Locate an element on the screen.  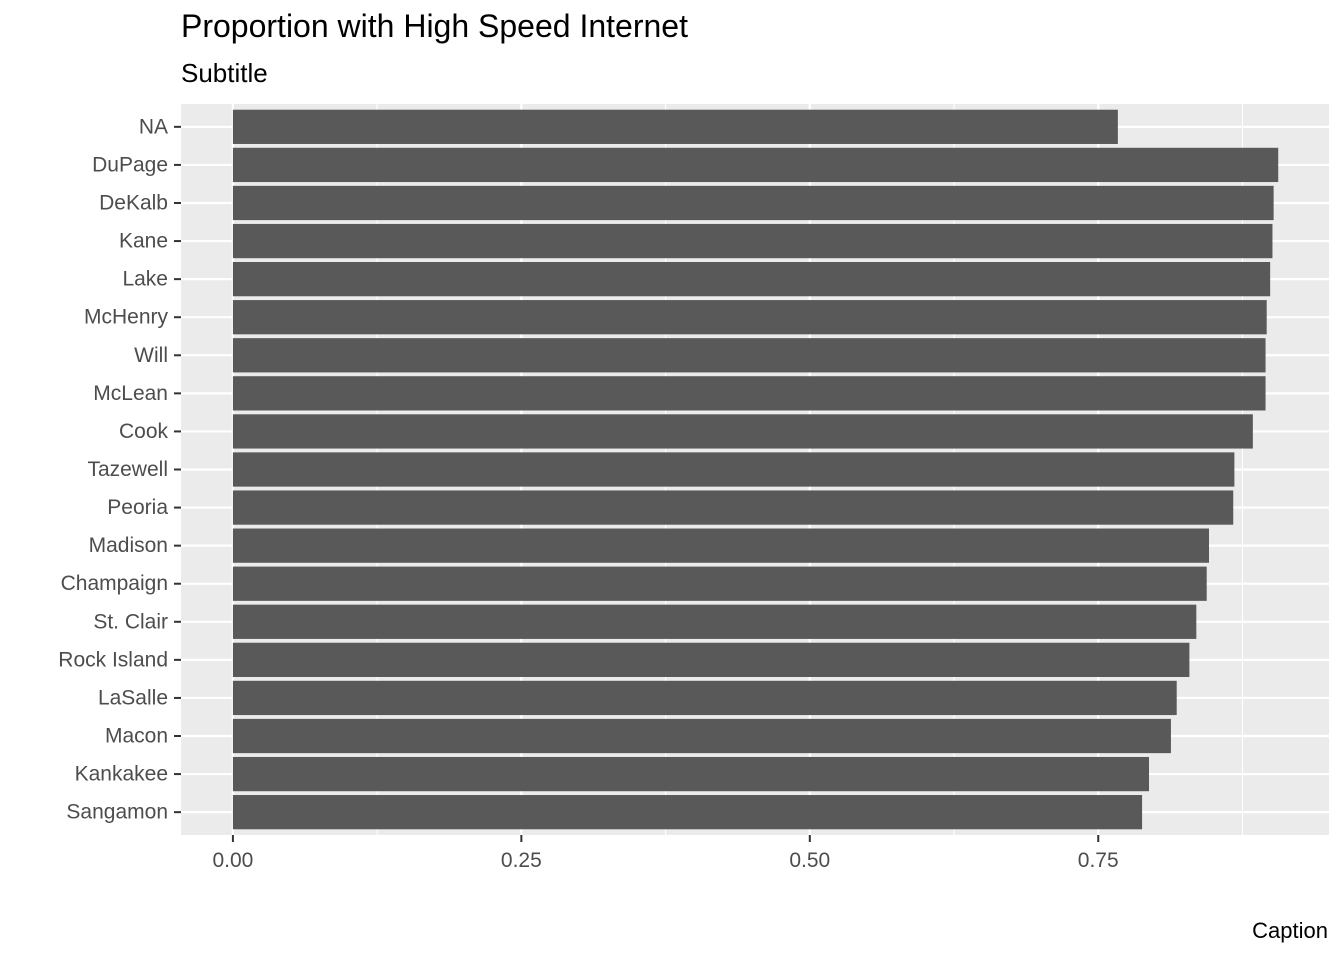
bar-macon is located at coordinates (701, 736).